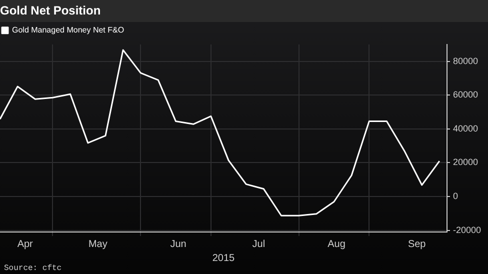 The width and height of the screenshot is (488, 274). Describe the element at coordinates (465, 128) in the screenshot. I see `y-tick-label: 40000` at that location.